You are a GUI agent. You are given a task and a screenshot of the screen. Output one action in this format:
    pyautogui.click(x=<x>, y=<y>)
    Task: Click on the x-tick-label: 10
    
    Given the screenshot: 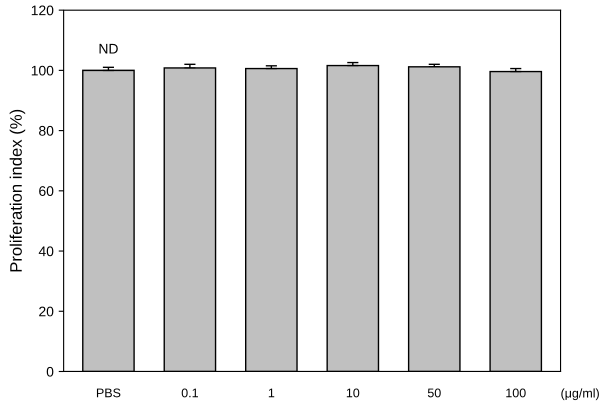 What is the action you would take?
    pyautogui.click(x=353, y=393)
    